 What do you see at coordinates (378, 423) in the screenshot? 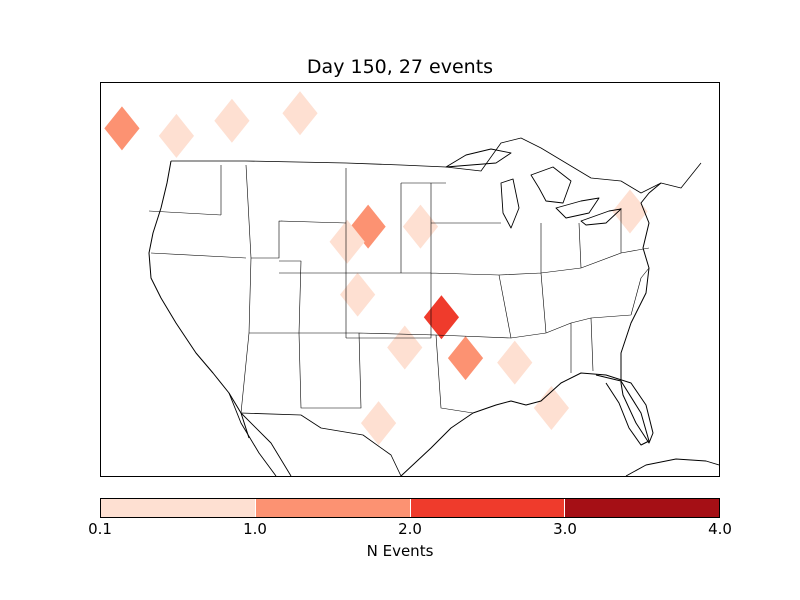
I see `event-area-south-texas` at bounding box center [378, 423].